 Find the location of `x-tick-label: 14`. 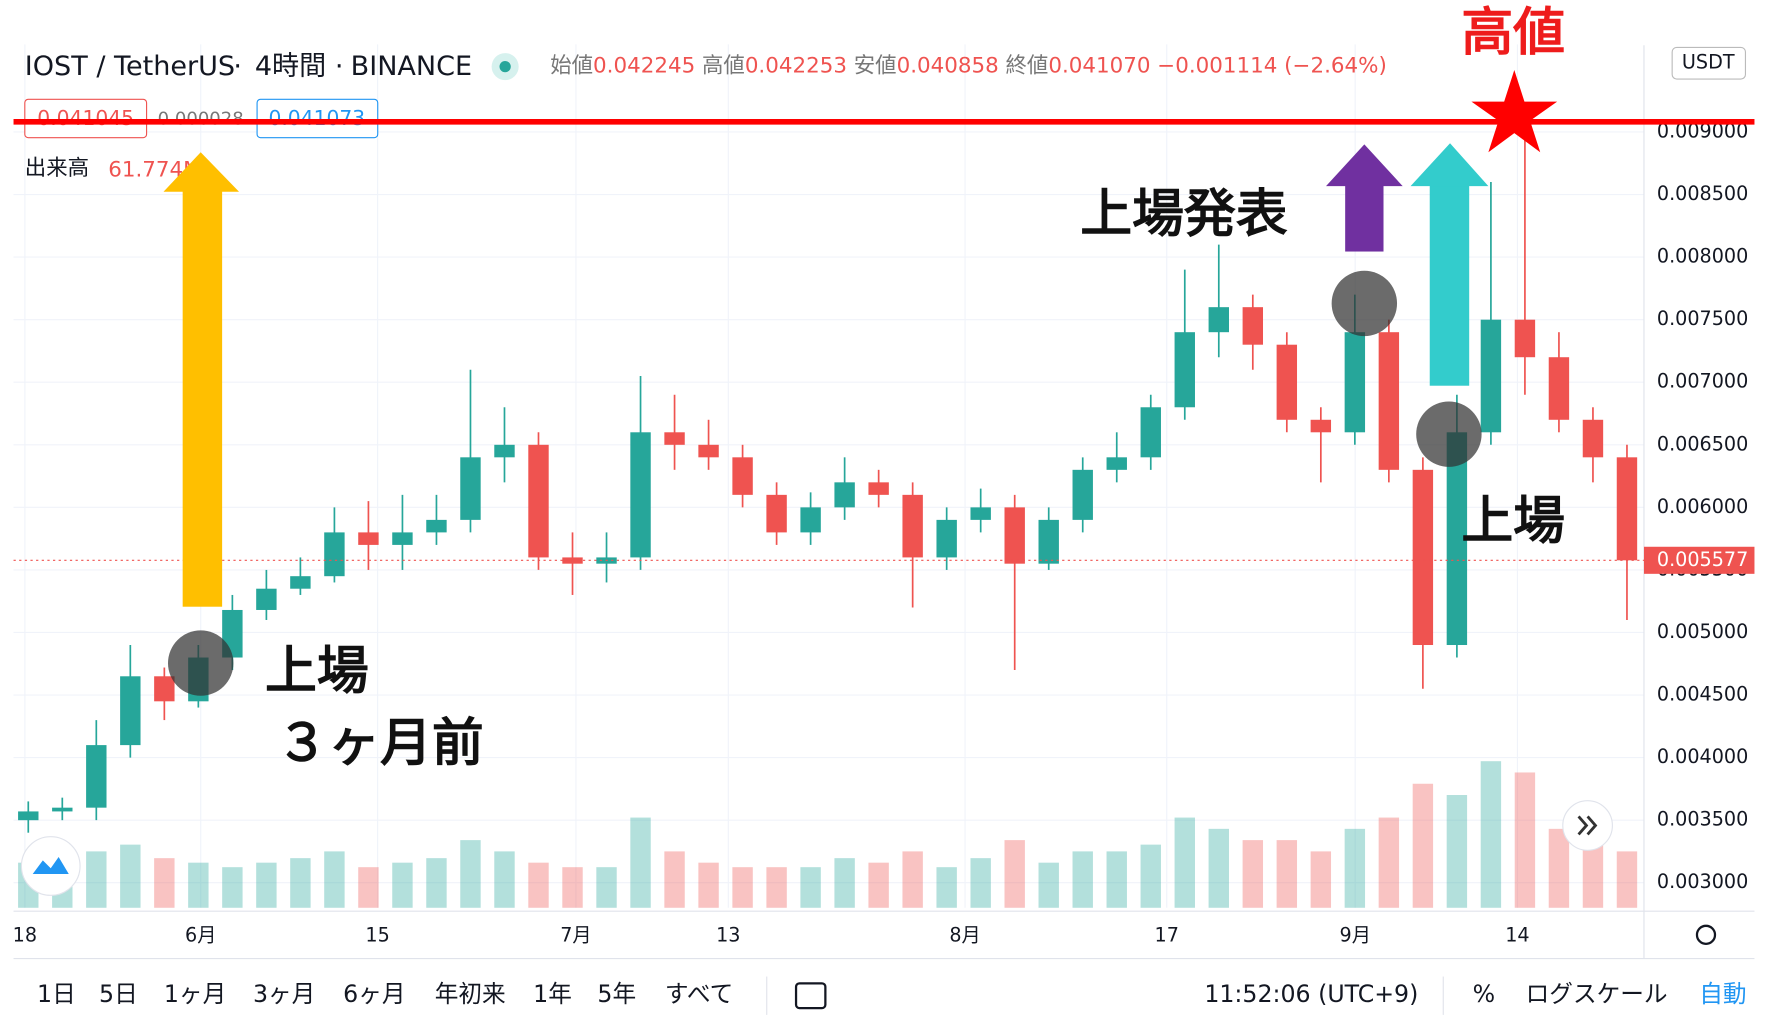

x-tick-label: 14 is located at coordinates (1517, 934).